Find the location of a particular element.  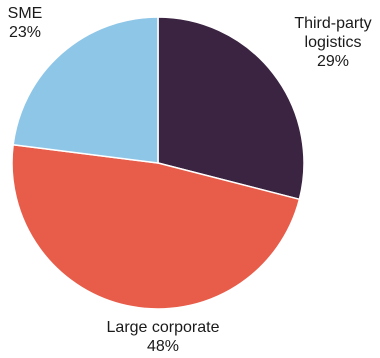

slice-name-label: Large corporate is located at coordinates (163, 327).